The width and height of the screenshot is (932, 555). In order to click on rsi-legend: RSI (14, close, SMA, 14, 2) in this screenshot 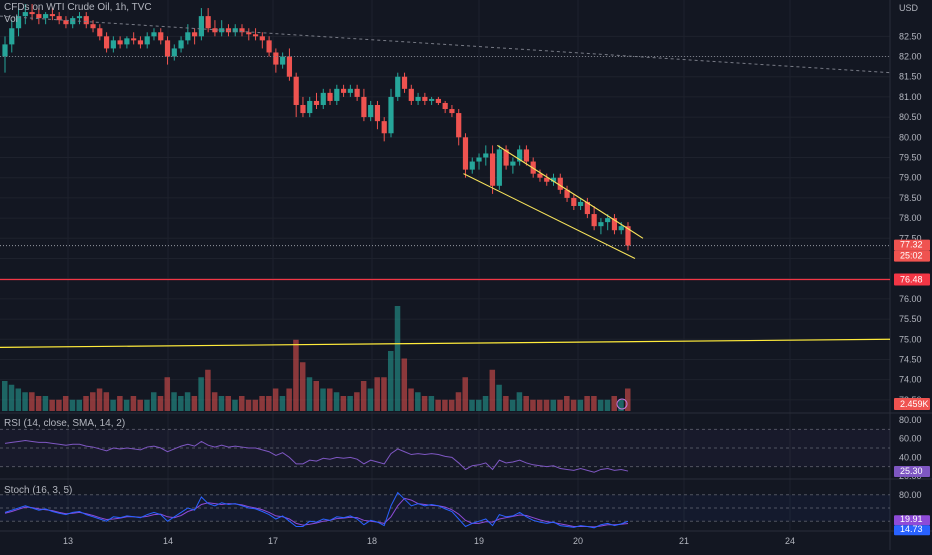, I will do `click(64, 423)`.